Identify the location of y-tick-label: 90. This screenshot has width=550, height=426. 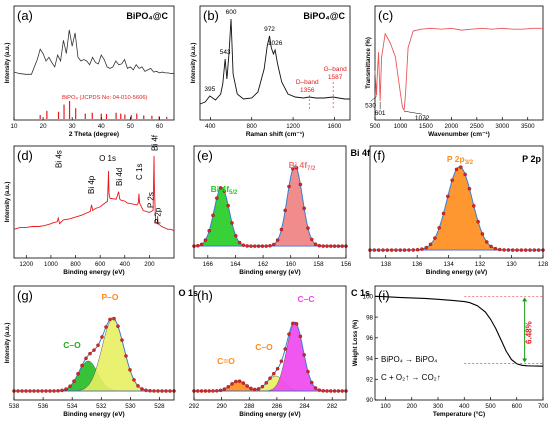
(369, 400).